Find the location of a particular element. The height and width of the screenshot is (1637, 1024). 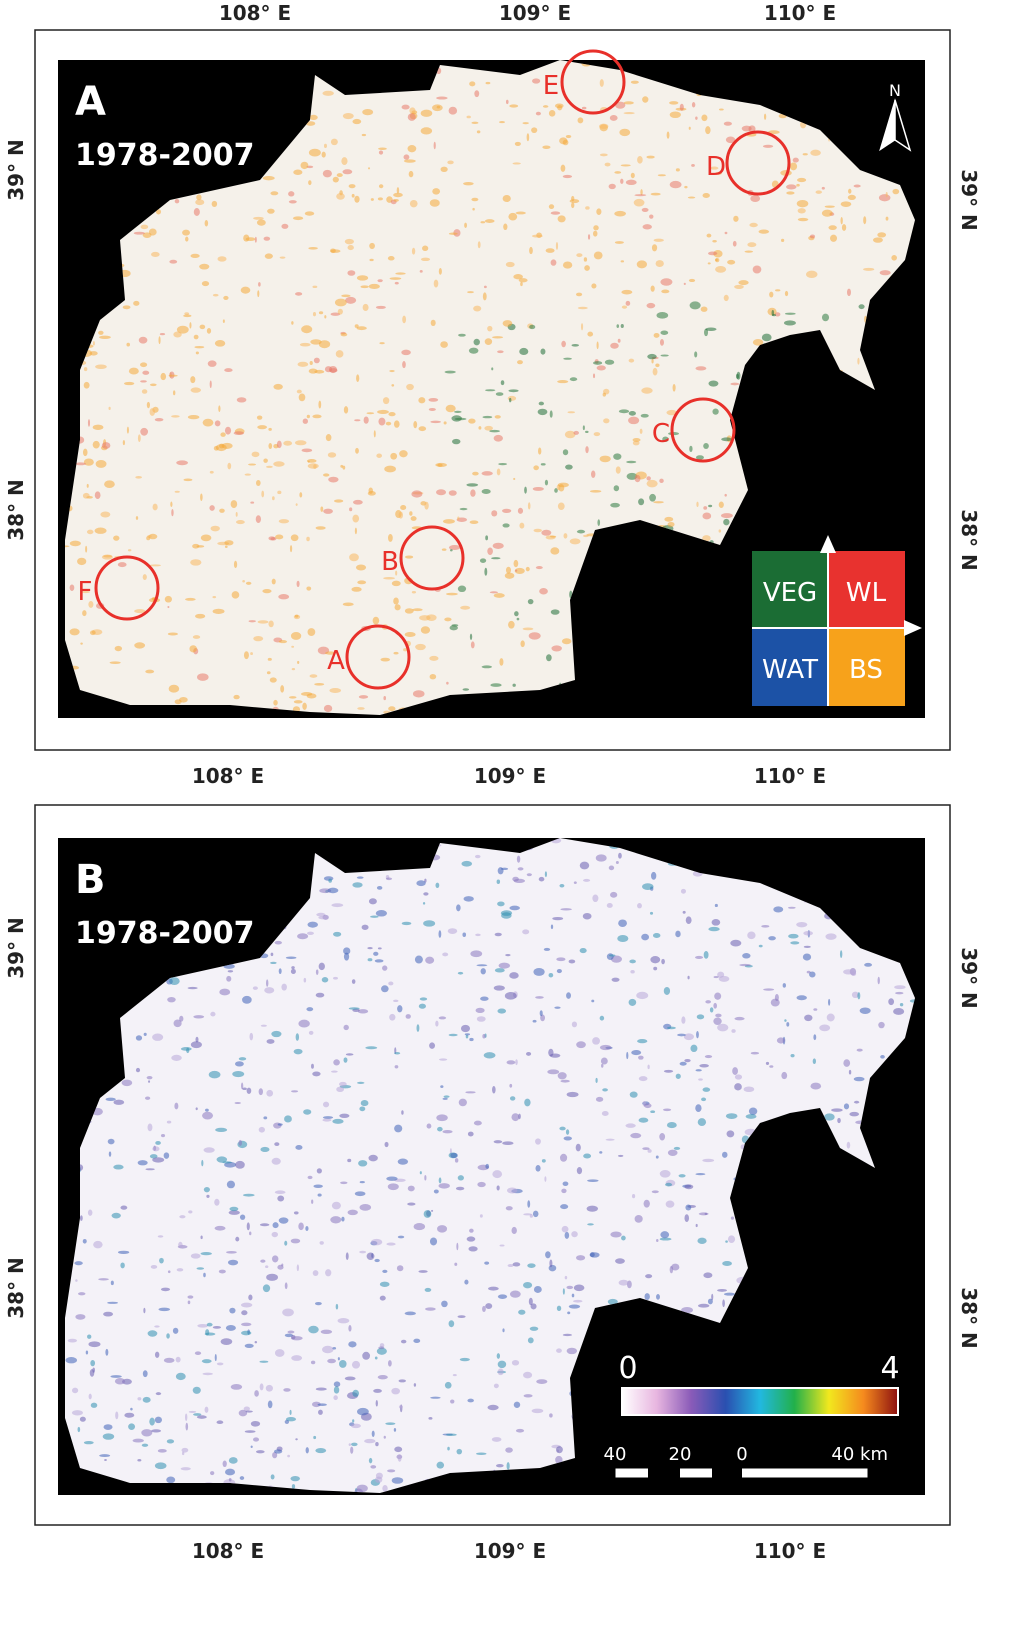

longitude-label: 110° E is located at coordinates (790, 776).